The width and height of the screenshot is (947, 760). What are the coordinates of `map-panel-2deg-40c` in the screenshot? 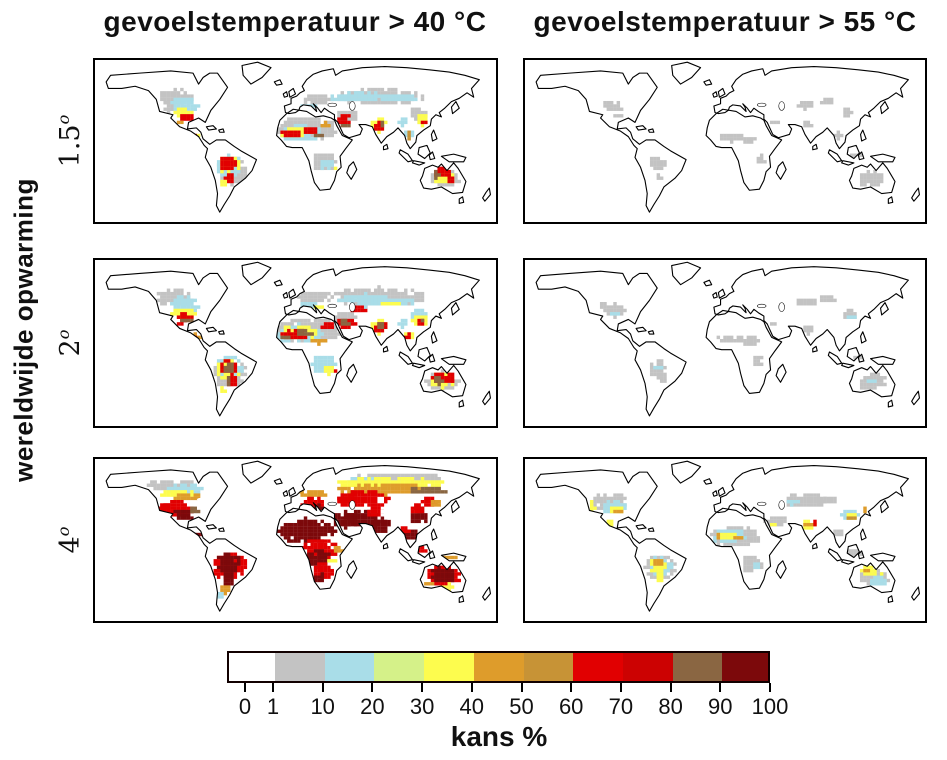 It's located at (295, 343).